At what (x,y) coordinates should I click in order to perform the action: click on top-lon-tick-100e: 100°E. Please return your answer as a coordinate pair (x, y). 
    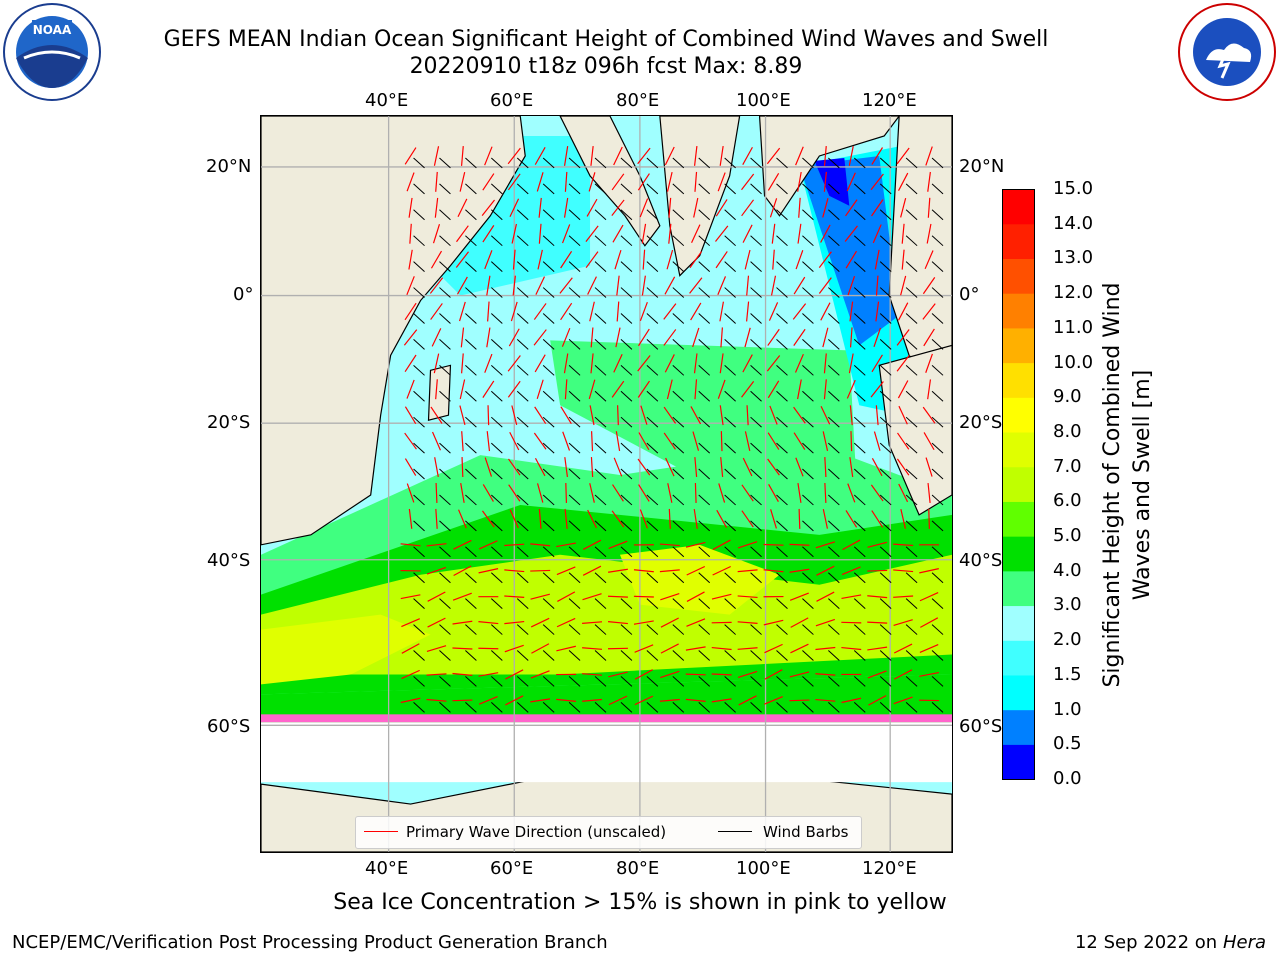
    Looking at the image, I should click on (763, 100).